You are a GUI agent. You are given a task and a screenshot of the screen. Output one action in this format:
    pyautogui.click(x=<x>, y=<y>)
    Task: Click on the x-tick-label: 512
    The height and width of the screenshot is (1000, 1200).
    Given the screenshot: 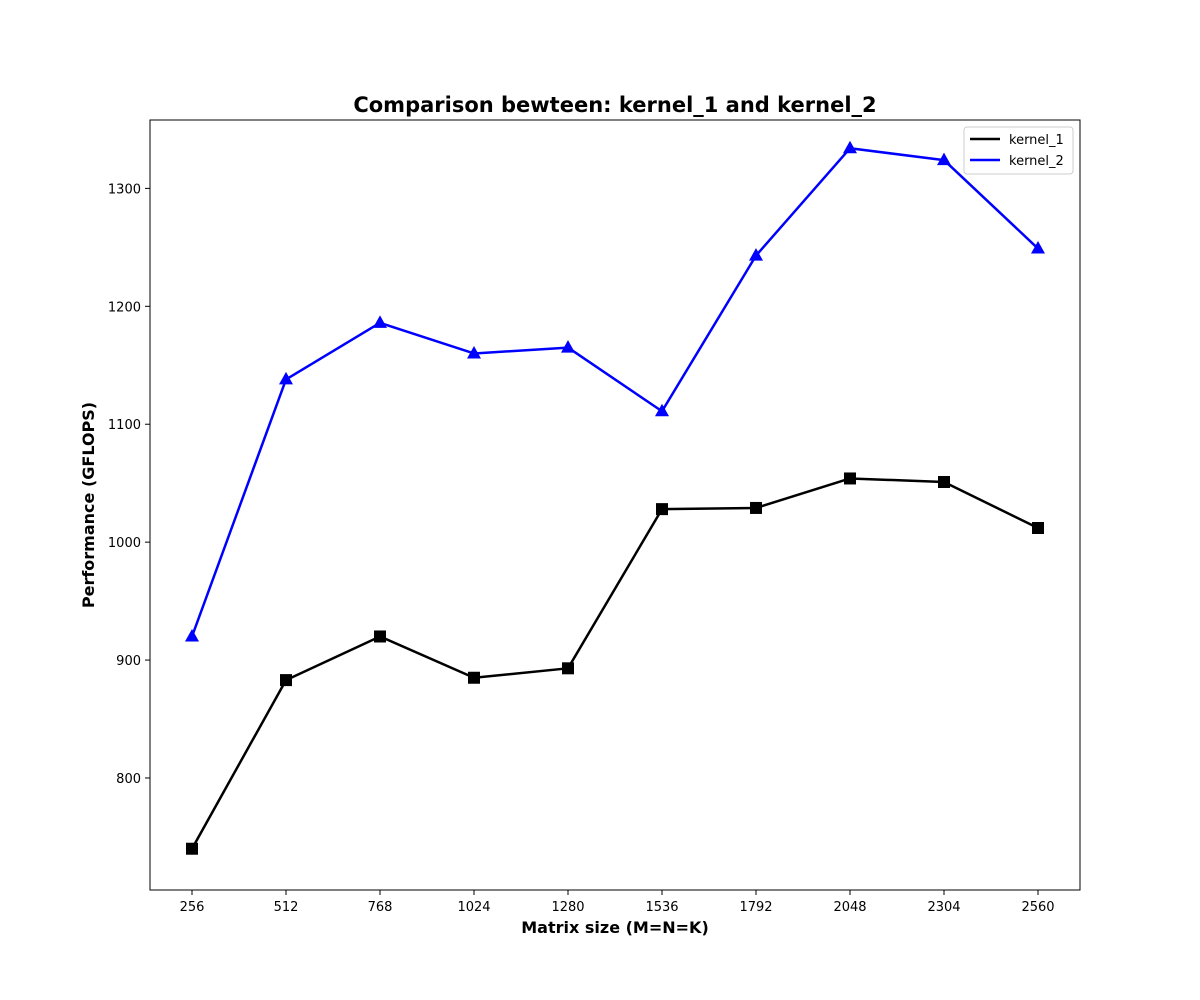 What is the action you would take?
    pyautogui.click(x=286, y=907)
    